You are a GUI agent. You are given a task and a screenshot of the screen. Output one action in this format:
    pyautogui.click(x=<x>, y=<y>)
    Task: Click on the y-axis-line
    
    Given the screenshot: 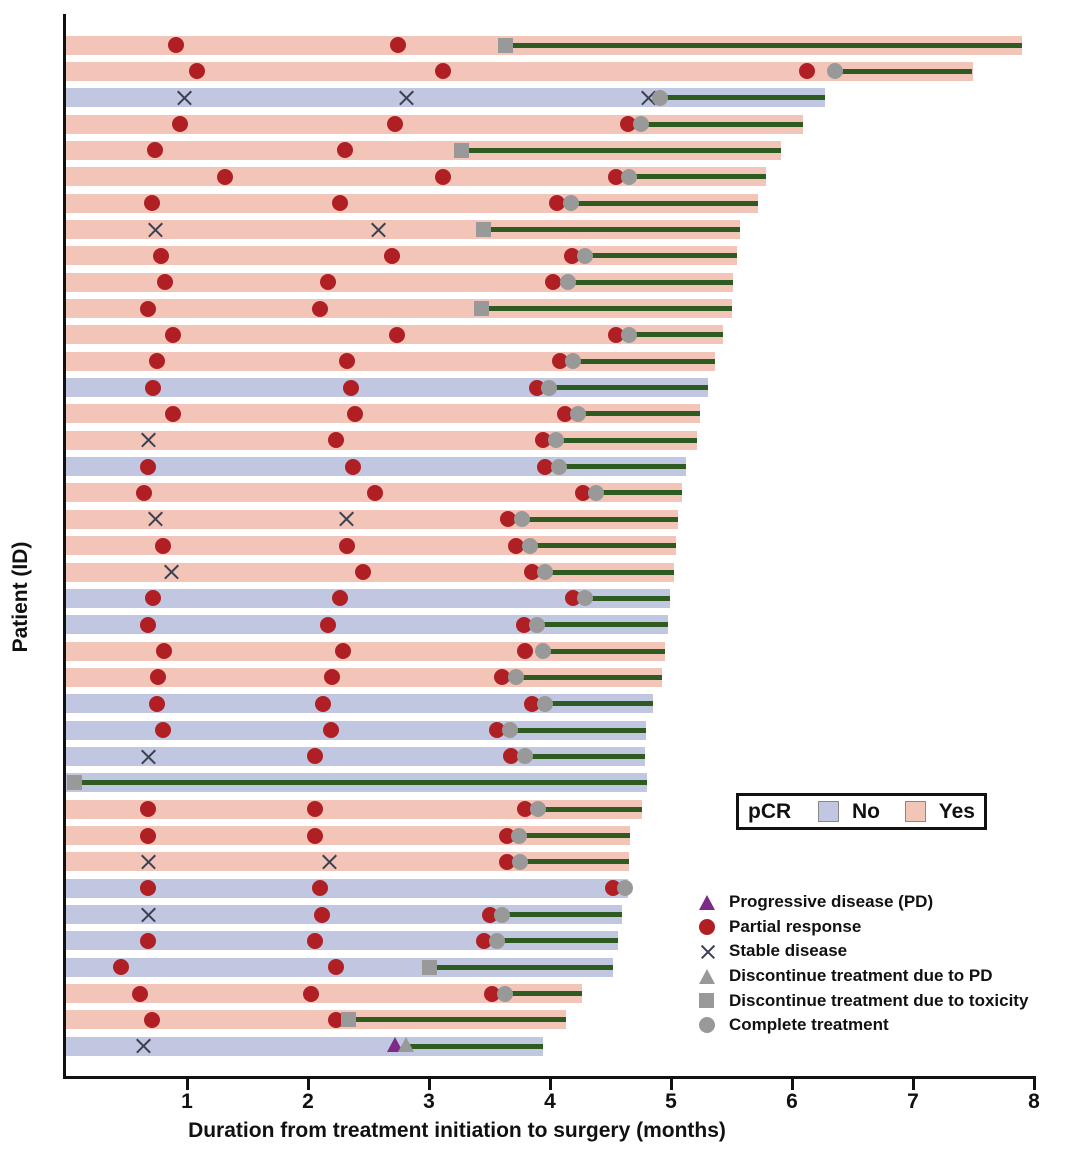 What is the action you would take?
    pyautogui.click(x=64, y=546)
    